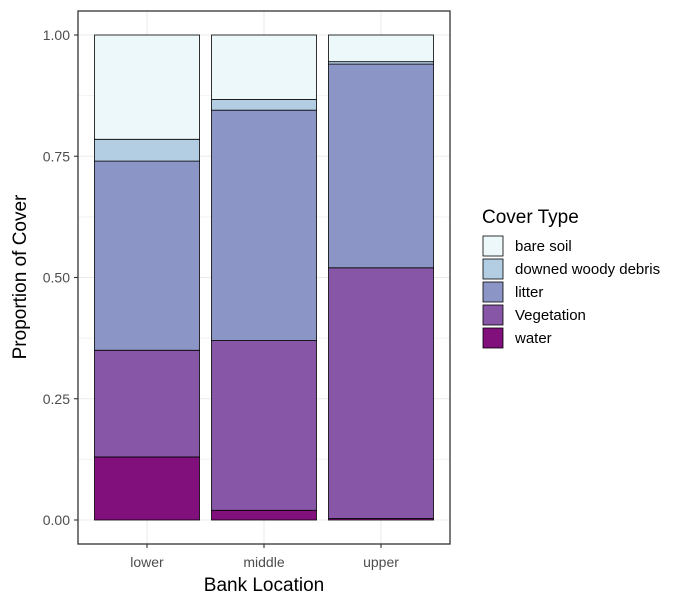 Image resolution: width=695 pixels, height=606 pixels. Describe the element at coordinates (56, 399) in the screenshot. I see `y-tick-label: 0.25` at that location.